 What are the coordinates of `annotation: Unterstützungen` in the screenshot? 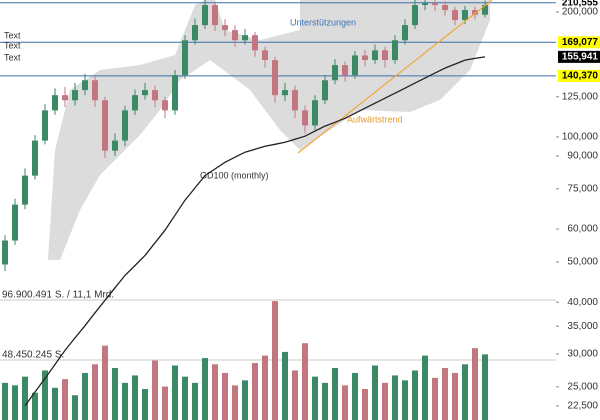 It's located at (323, 22).